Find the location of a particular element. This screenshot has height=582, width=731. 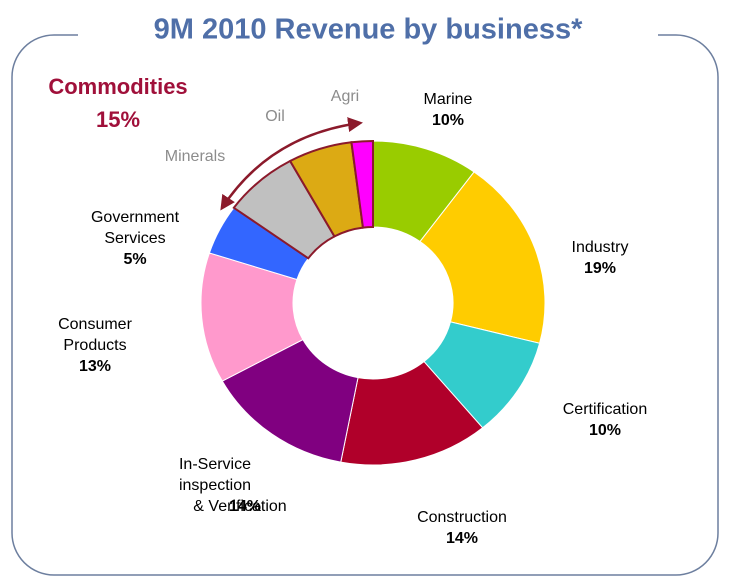

category-label: Certification is located at coordinates (605, 409).